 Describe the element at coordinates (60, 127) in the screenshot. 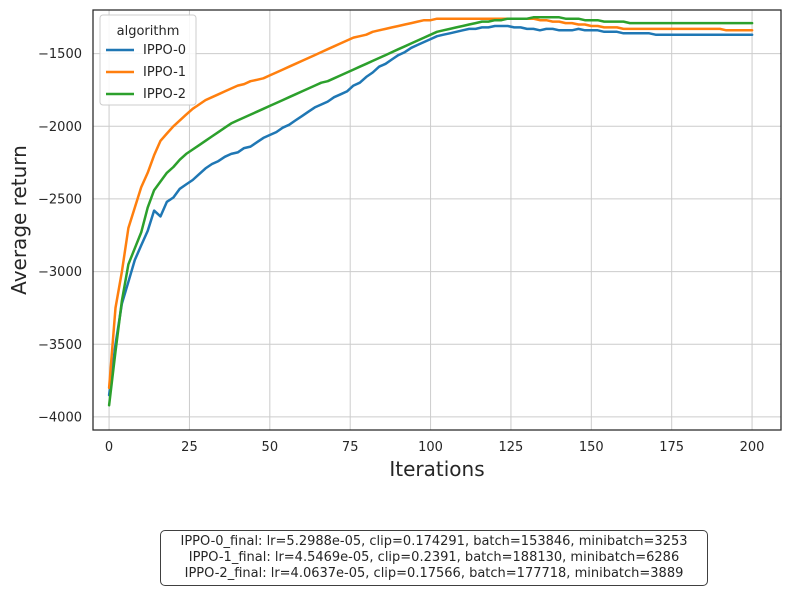

I see `y-tick-label: −2000` at that location.